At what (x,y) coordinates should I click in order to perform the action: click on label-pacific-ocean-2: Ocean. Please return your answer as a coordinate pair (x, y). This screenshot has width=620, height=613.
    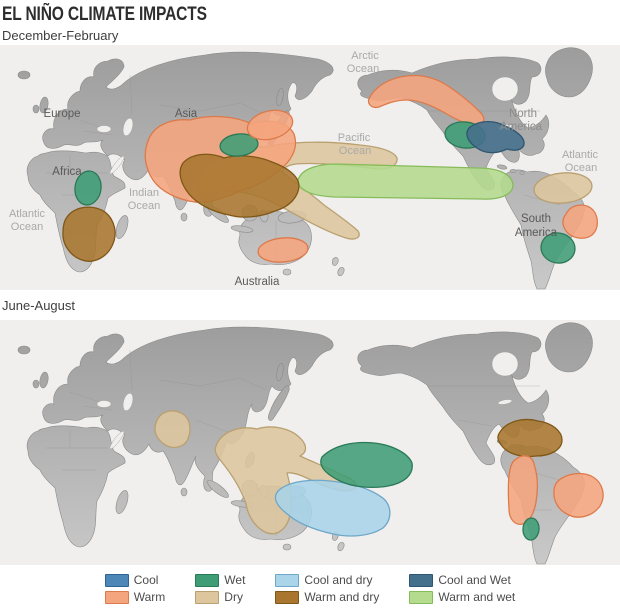
    Looking at the image, I should click on (355, 151).